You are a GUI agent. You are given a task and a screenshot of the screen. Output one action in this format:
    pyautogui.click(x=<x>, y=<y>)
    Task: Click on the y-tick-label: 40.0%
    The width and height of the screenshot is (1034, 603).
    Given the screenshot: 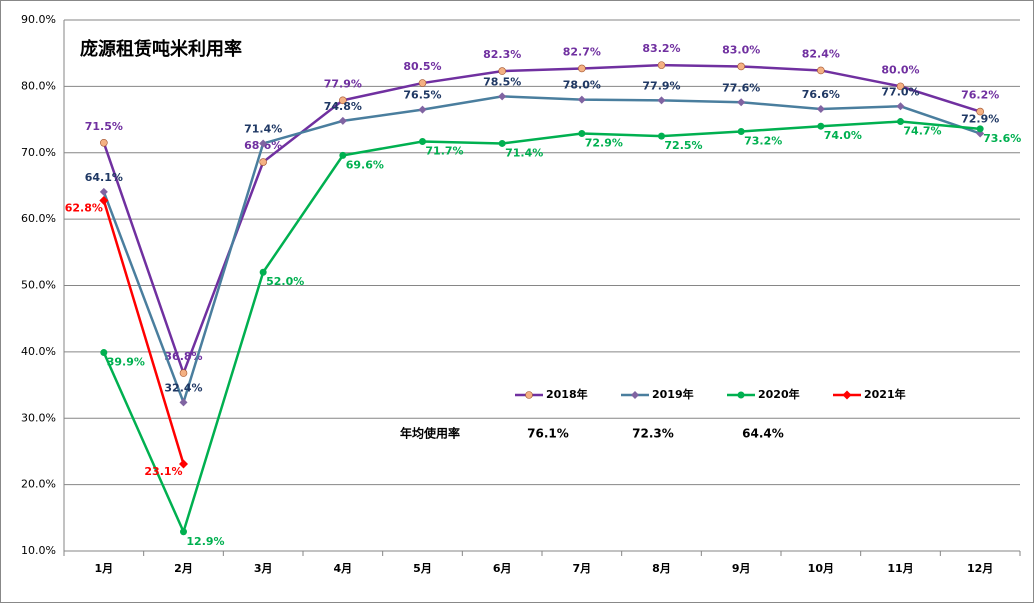 What is the action you would take?
    pyautogui.click(x=38, y=351)
    